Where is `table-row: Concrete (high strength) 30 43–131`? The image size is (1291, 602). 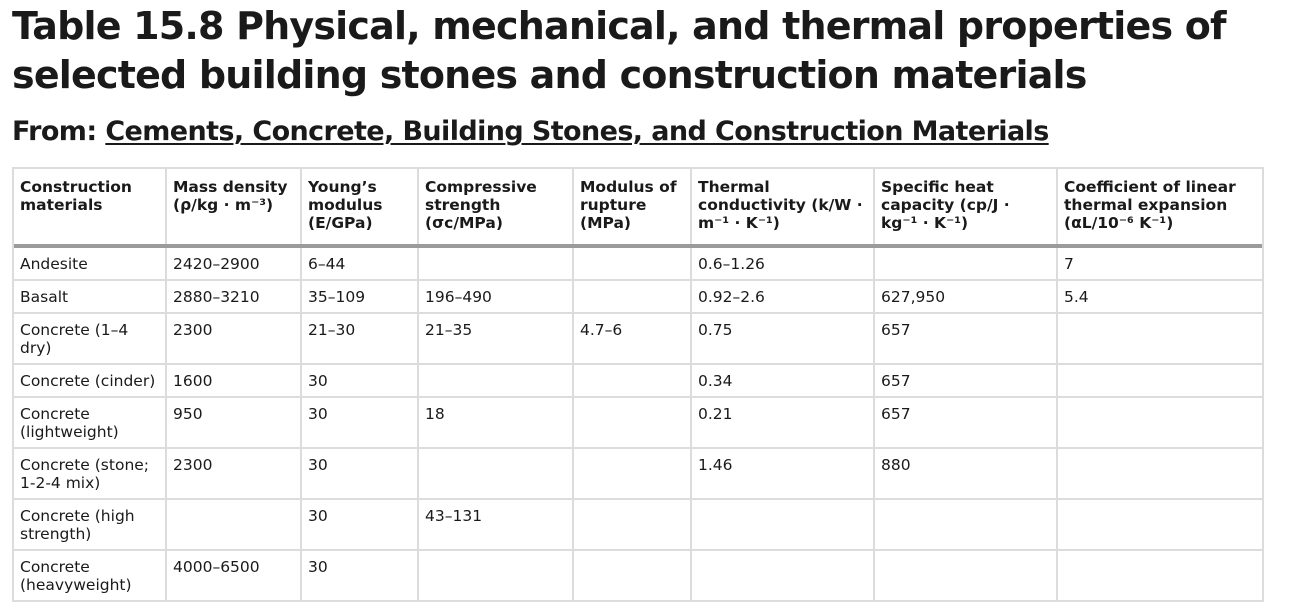 table-row: Concrete (high strength) 30 43–131 is located at coordinates (638, 524).